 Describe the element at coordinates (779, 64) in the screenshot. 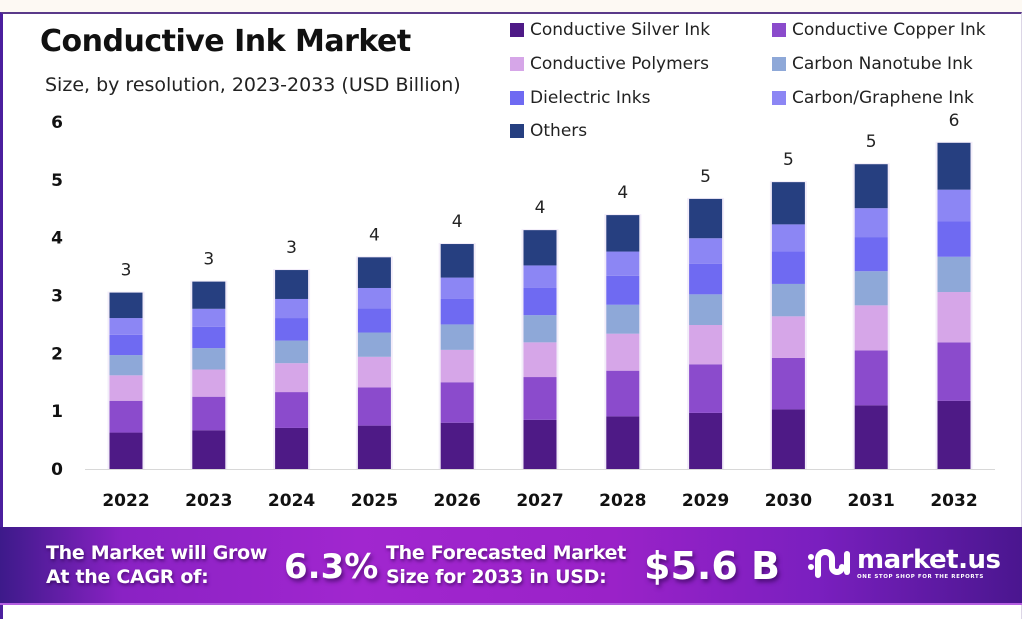

I see `legend-swatch-nanotube` at that location.